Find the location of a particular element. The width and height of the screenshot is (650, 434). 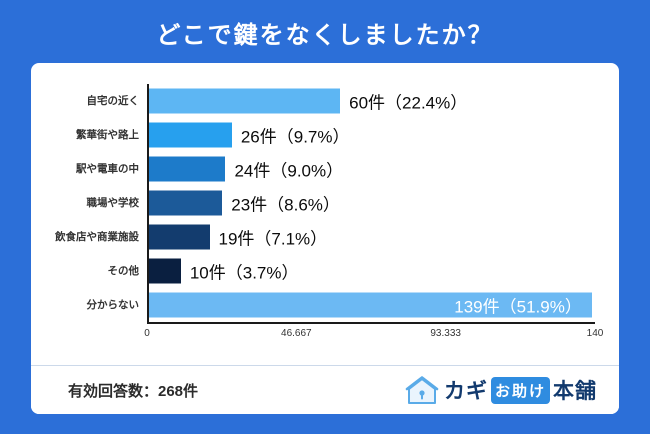

bar-track: 139件（51.9%） is located at coordinates (371, 305).